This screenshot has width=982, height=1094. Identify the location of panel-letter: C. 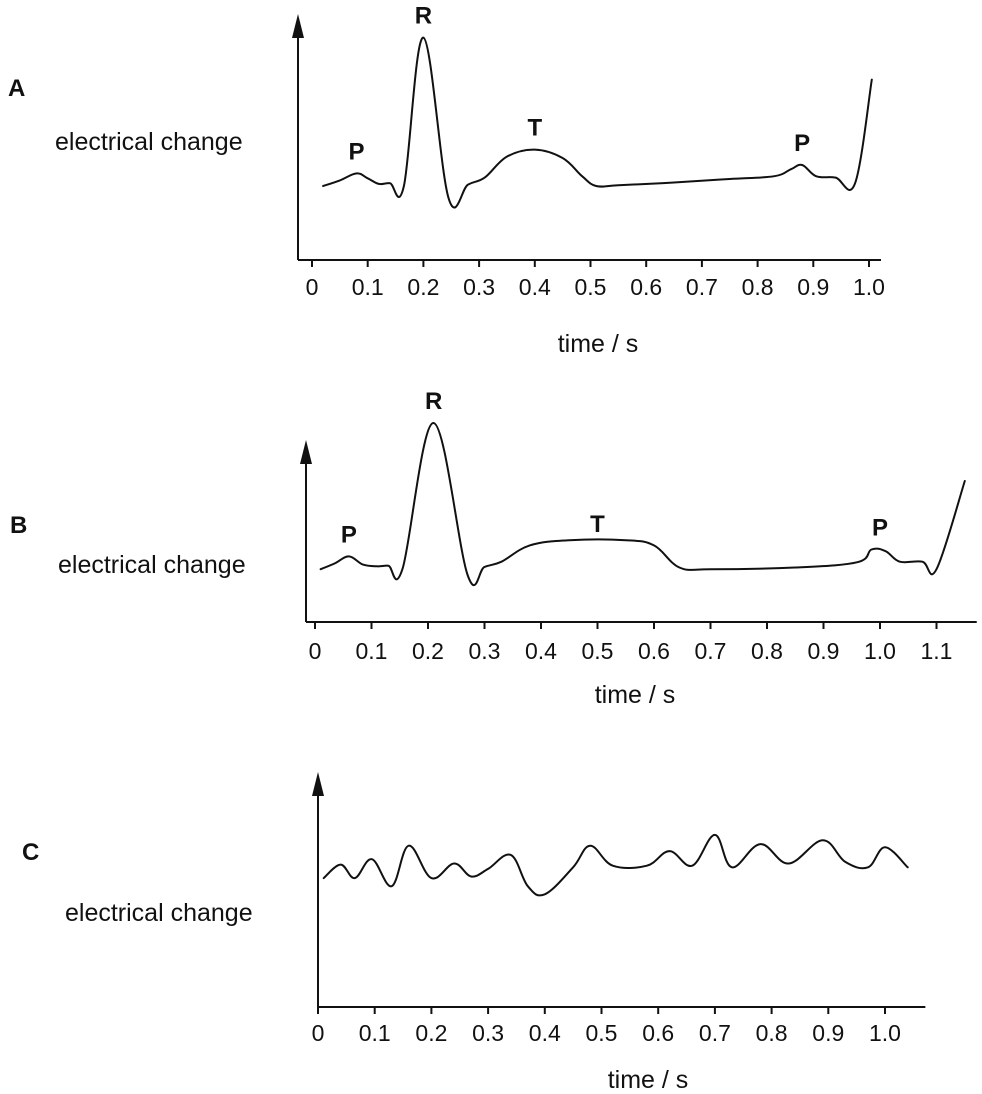
(30, 852).